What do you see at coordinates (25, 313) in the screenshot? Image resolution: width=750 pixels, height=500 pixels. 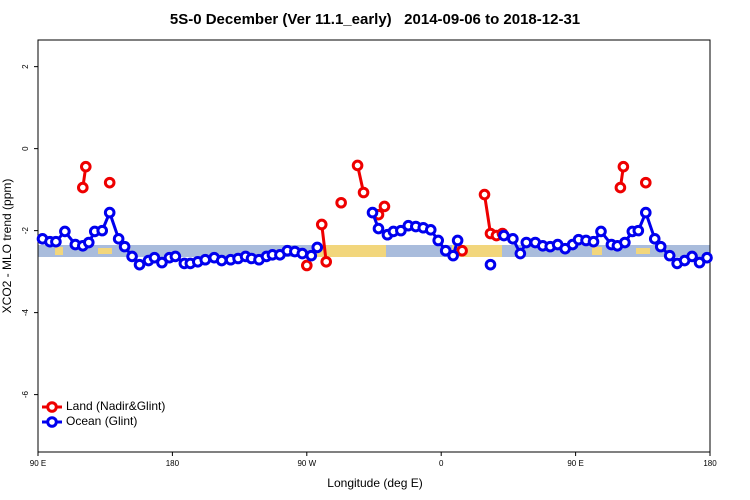 I see `y-tick-label: -4` at bounding box center [25, 313].